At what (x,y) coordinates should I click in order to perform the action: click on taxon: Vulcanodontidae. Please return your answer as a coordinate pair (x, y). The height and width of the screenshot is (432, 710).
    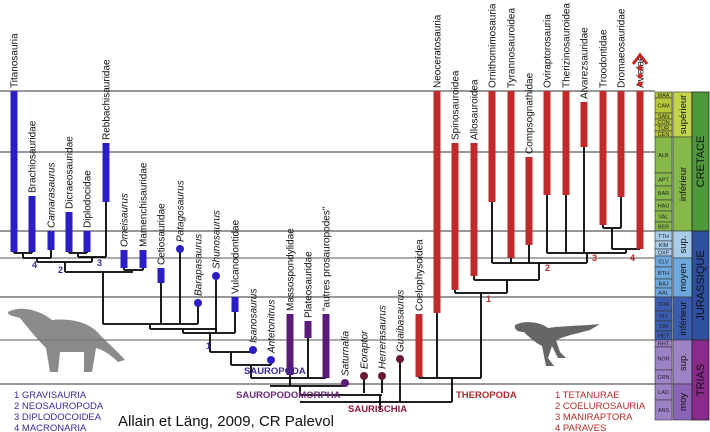
    Looking at the image, I should click on (236, 276).